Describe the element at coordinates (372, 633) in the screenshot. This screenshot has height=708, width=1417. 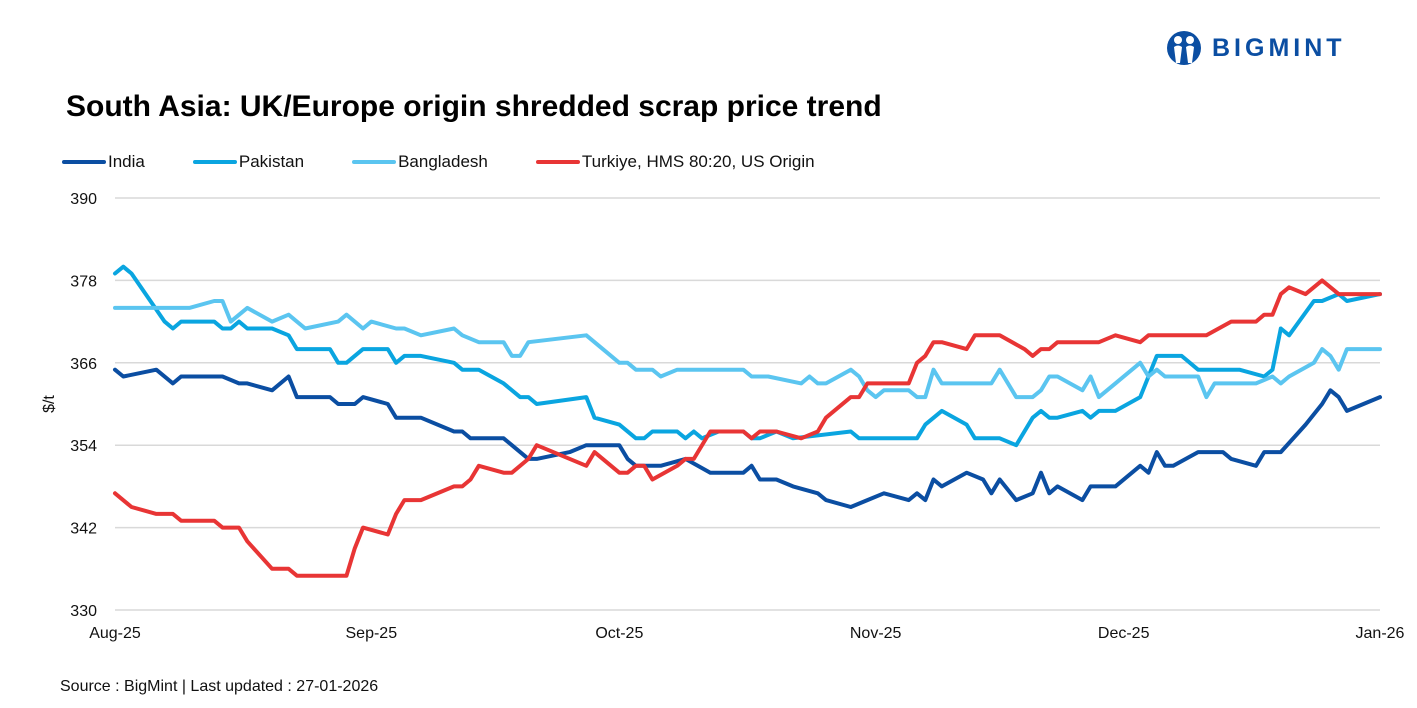
I see `x-tick-label: Sep-25` at that location.